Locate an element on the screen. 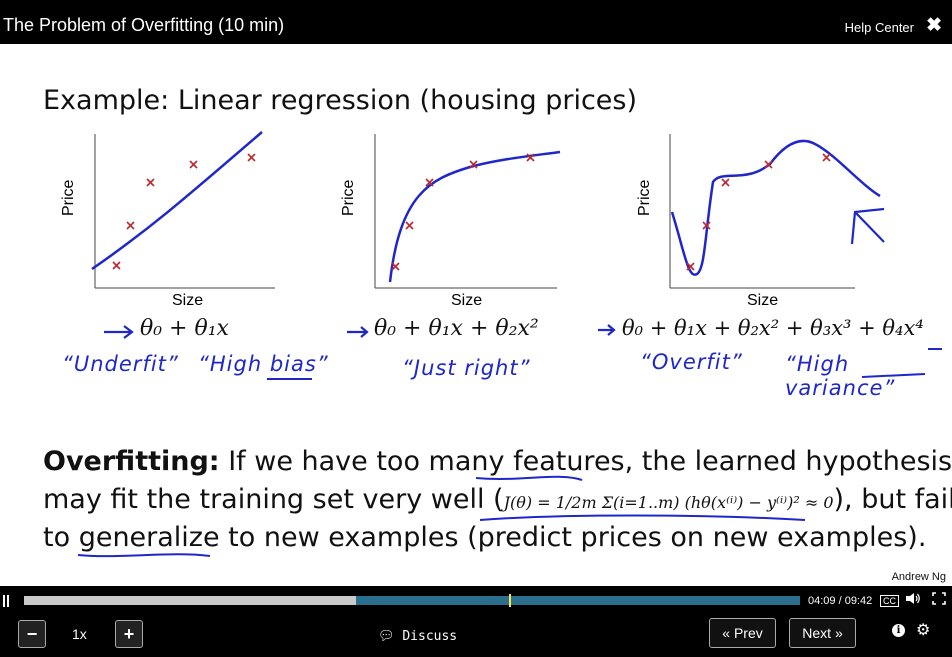 Image resolution: width=952 pixels, height=657 pixels. cc-icon: CC is located at coordinates (889, 601).